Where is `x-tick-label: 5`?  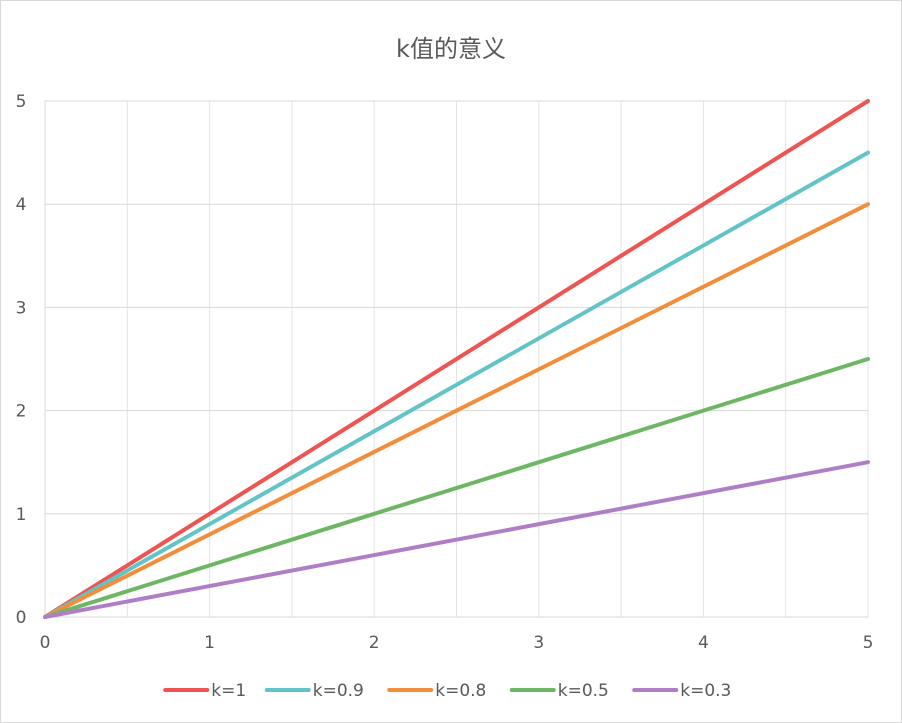 x-tick-label: 5 is located at coordinates (868, 643).